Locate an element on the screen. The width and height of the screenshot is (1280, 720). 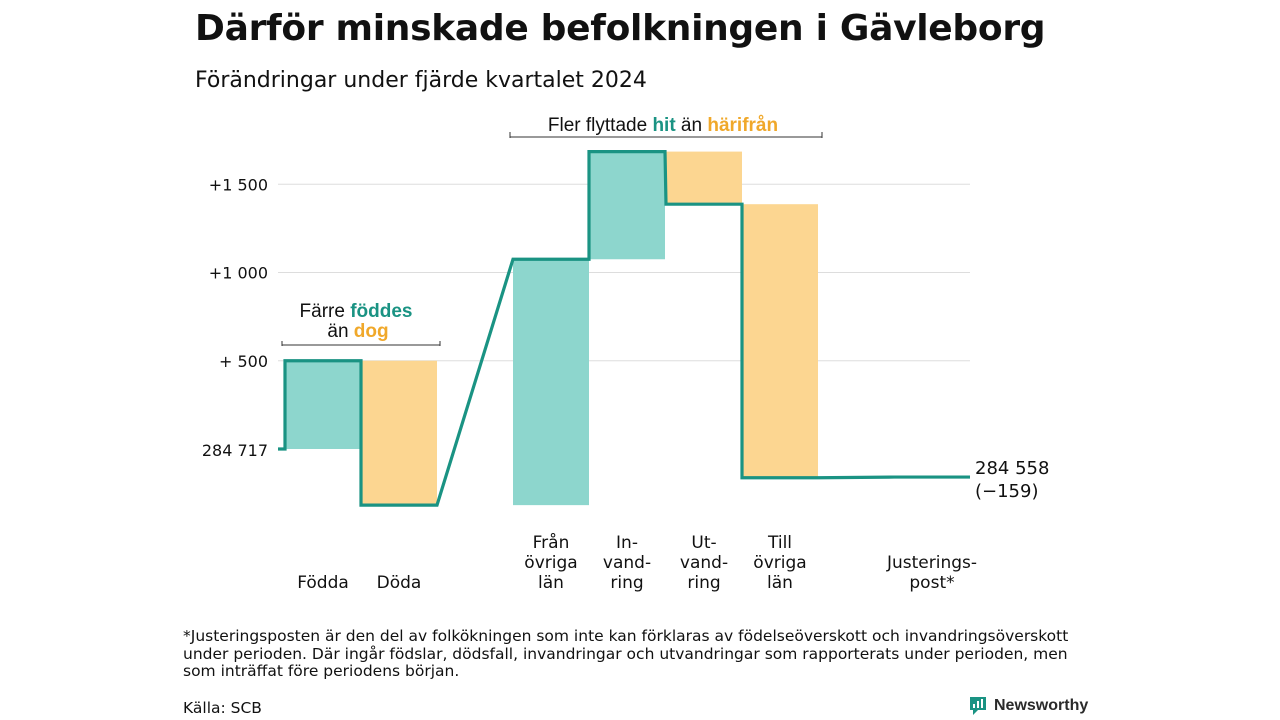
category-label-0: Födda is located at coordinates (323, 583).